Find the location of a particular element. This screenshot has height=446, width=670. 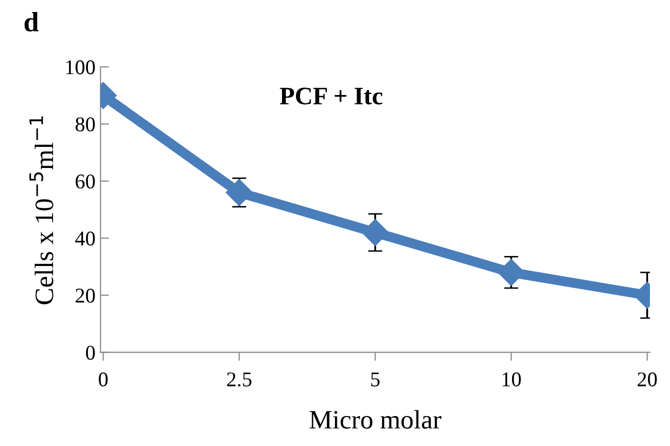

y-tick-label: 20 is located at coordinates (85, 295).